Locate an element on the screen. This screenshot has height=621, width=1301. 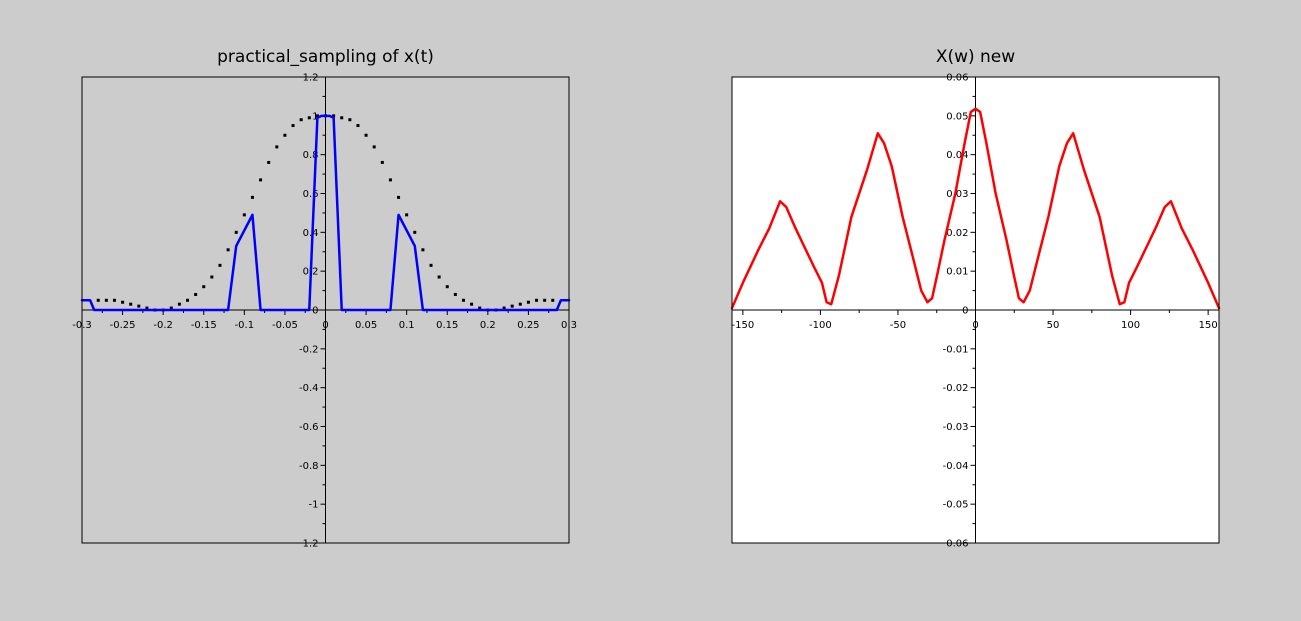
y-tick-label: 0.05 is located at coordinates (957, 116).